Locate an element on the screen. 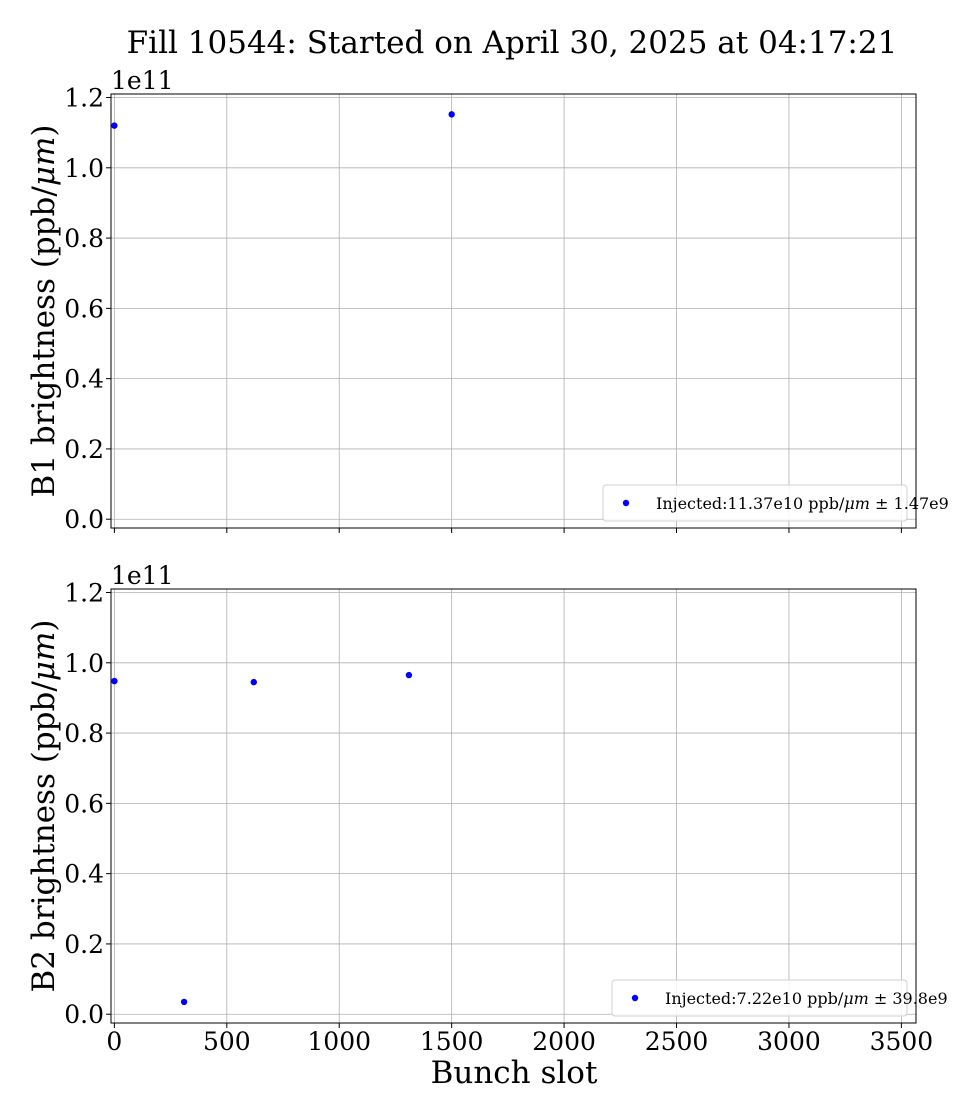  x-tick-label: 0 is located at coordinates (114, 1041).